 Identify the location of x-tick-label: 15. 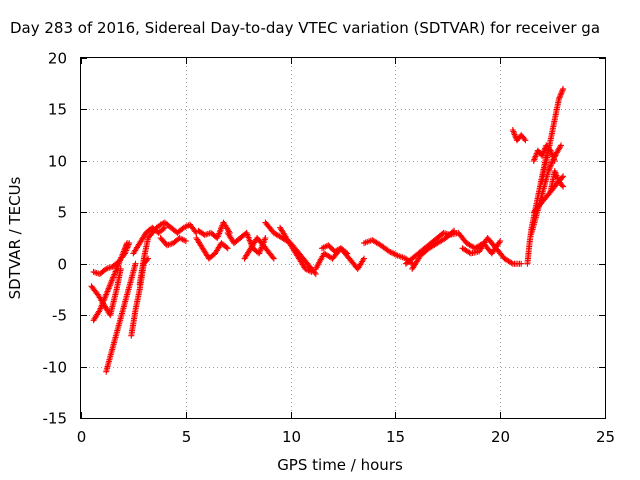
(395, 437).